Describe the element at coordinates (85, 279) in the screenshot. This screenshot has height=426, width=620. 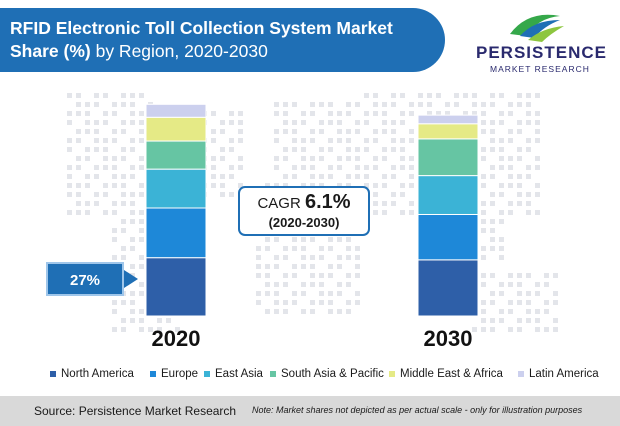
I see `north-america-share-callout: 27%` at that location.